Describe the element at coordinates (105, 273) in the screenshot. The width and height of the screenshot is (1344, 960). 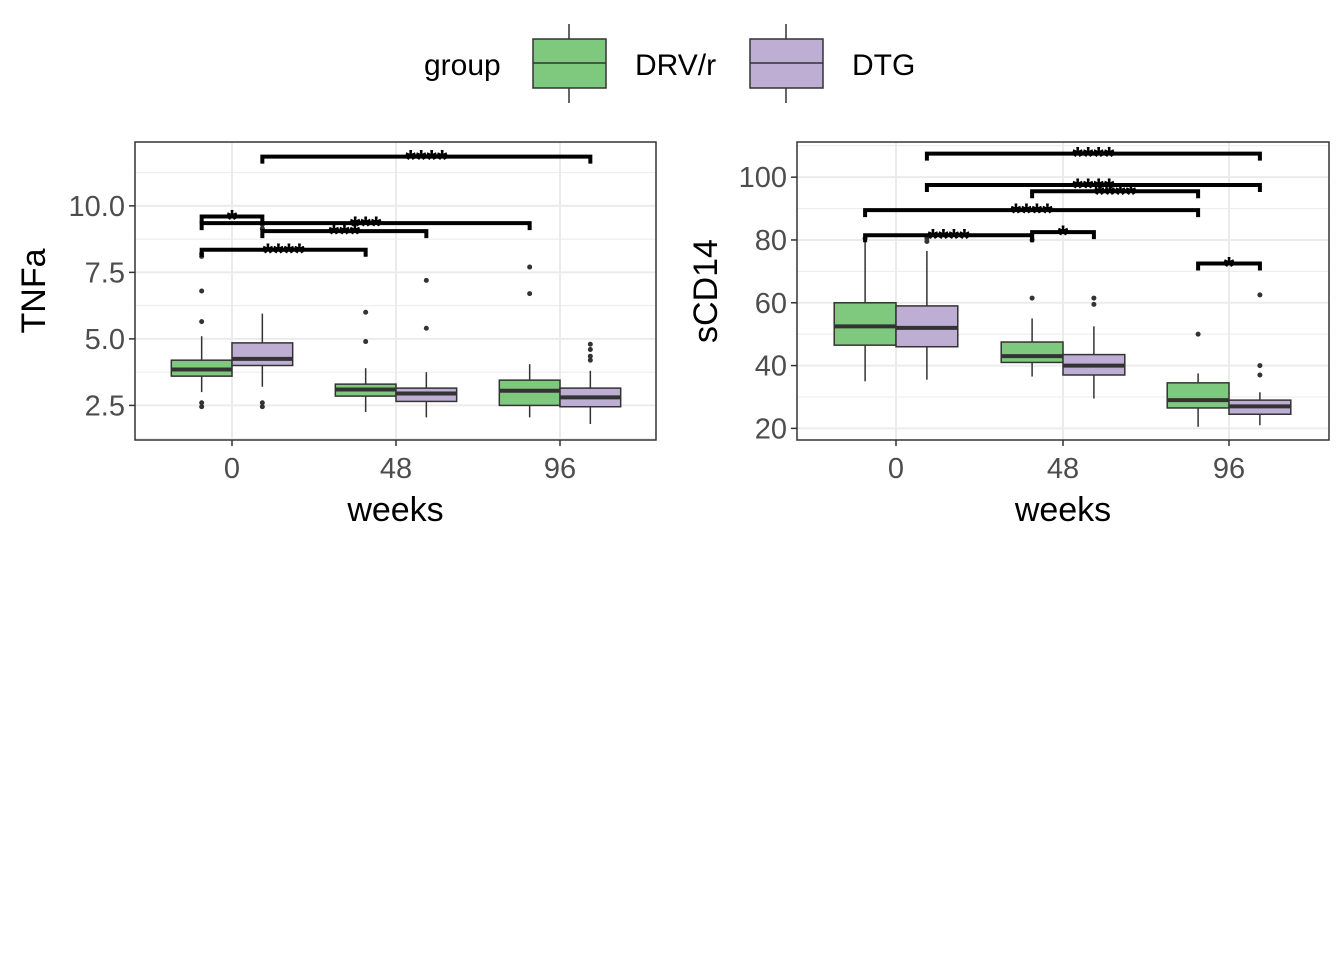
I see `y-tick-label: 7.5` at that location.